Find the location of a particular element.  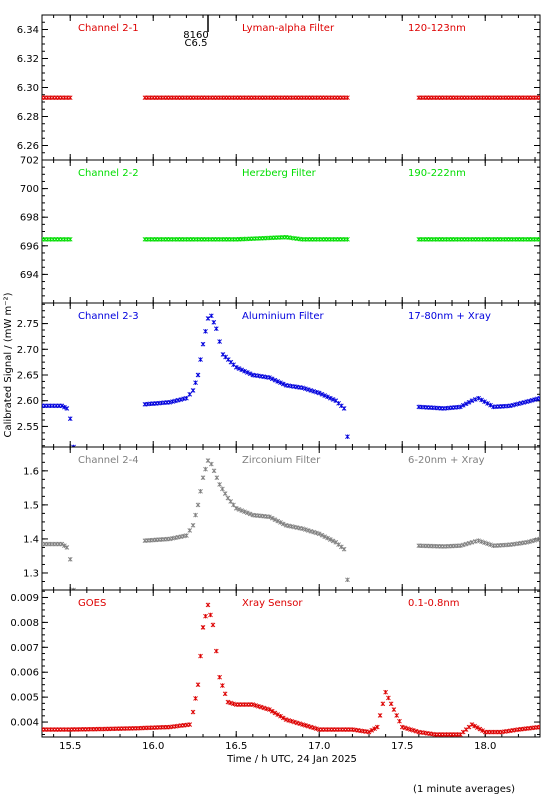

flare-marker-label: 8160 is located at coordinates (195, 35).